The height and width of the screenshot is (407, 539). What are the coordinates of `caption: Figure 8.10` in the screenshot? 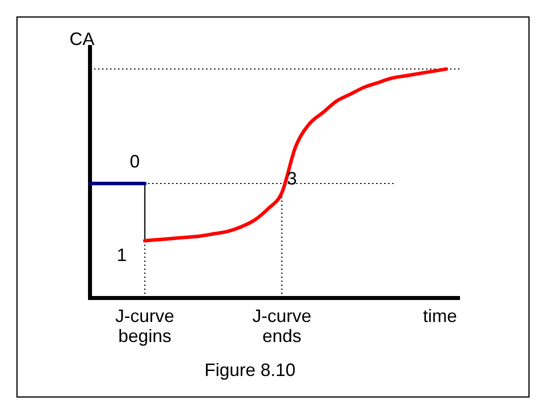 It's located at (250, 370).